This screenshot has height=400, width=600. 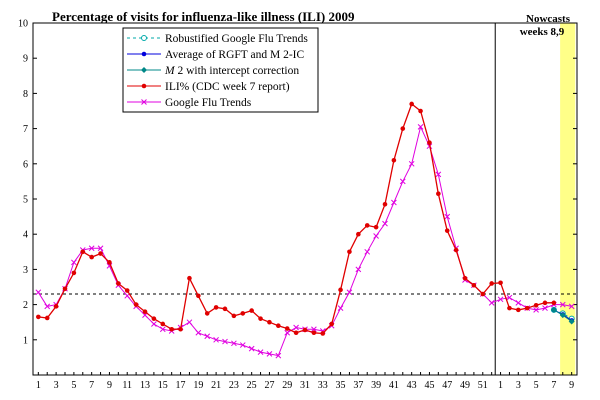 What do you see at coordinates (25, 129) in the screenshot?
I see `y-tick-label: 7` at bounding box center [25, 129].